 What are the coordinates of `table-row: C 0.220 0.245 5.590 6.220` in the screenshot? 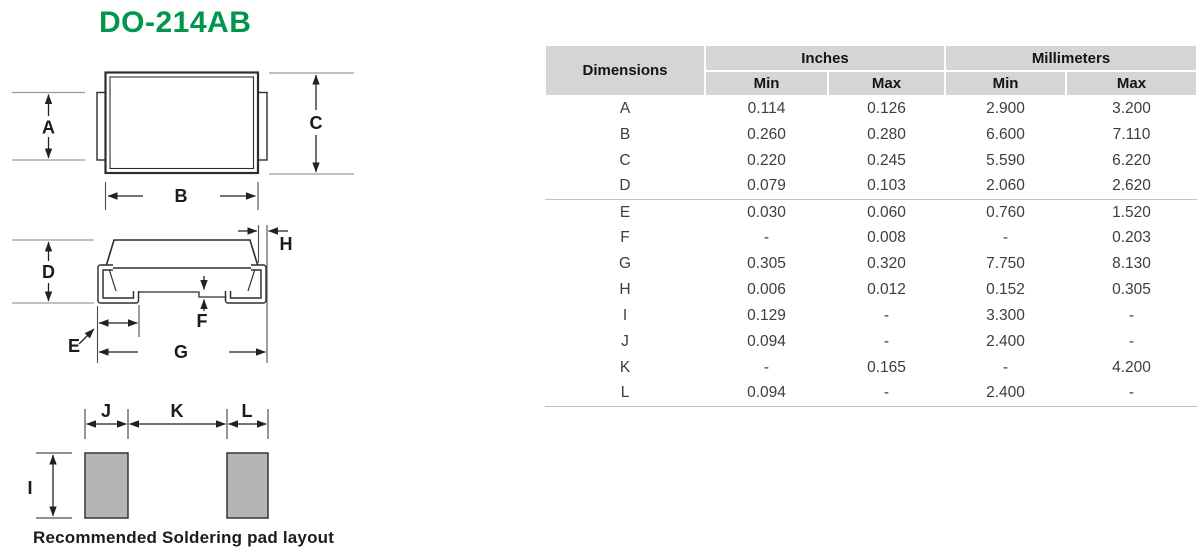 It's located at (871, 161).